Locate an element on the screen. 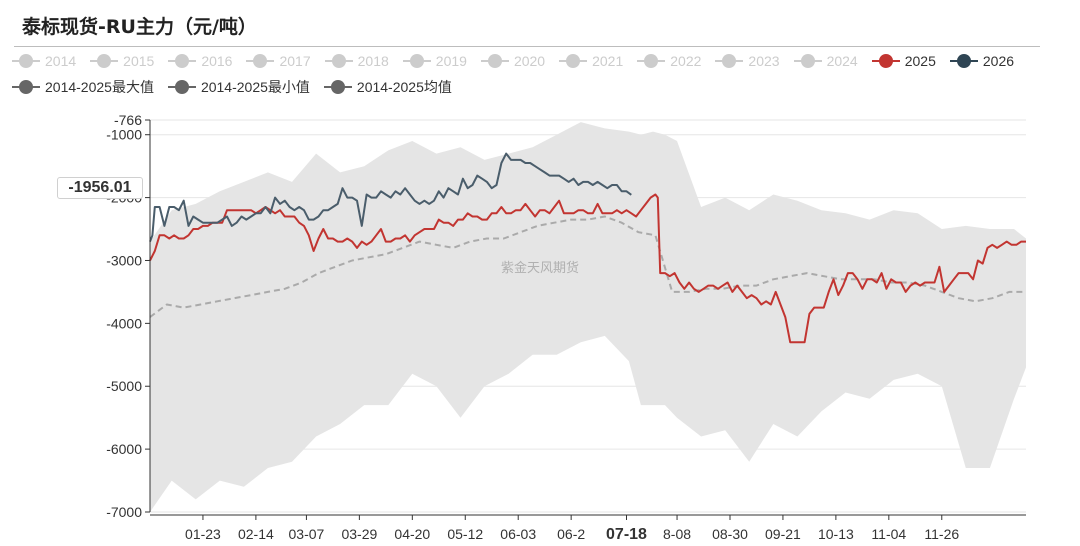 Image resolution: width=1080 pixels, height=546 pixels. x-tick-label: 08-30 is located at coordinates (730, 534).